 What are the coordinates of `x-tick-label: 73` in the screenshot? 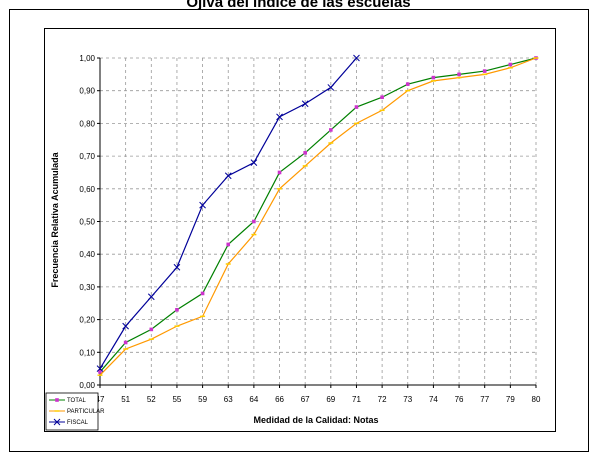 It's located at (407, 399).